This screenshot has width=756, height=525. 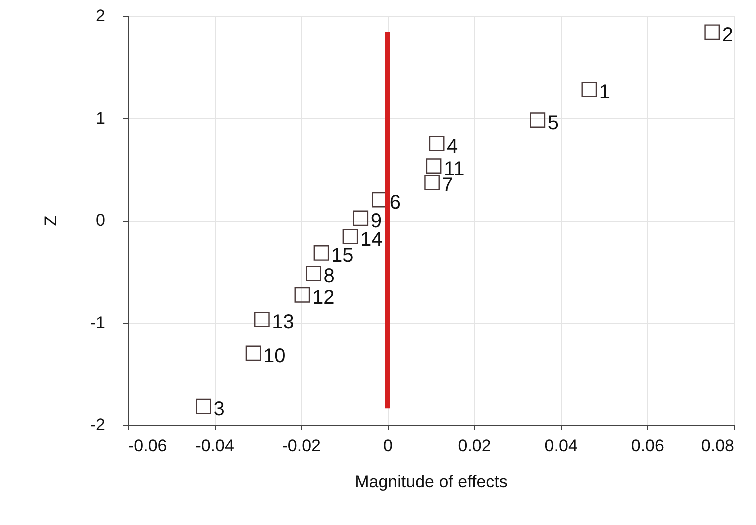 What do you see at coordinates (283, 323) in the screenshot?
I see `annotation: 13` at bounding box center [283, 323].